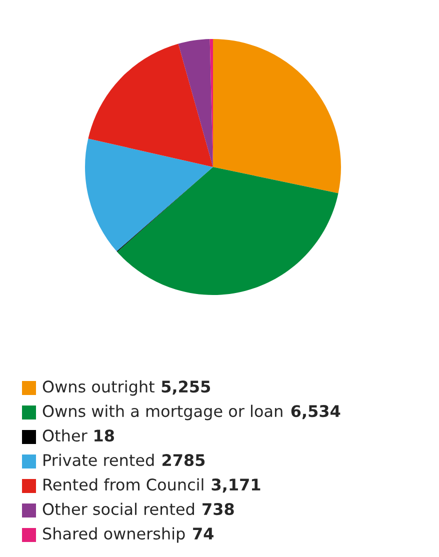  I want to click on data-label: 6,534, so click(315, 412).